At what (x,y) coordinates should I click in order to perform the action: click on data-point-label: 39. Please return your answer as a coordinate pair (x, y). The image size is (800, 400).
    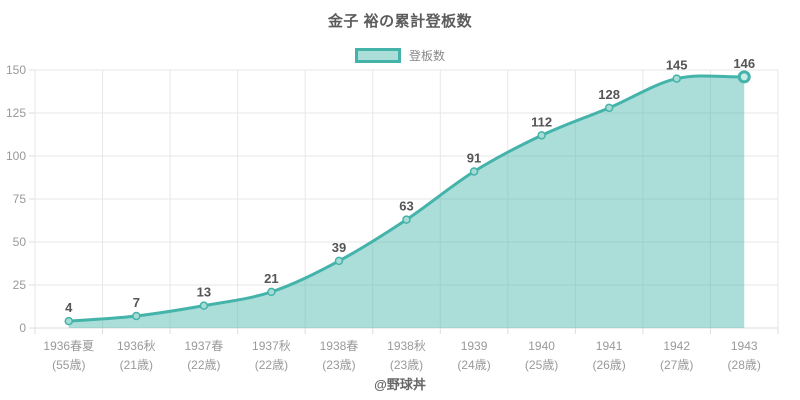
    Looking at the image, I should click on (339, 247).